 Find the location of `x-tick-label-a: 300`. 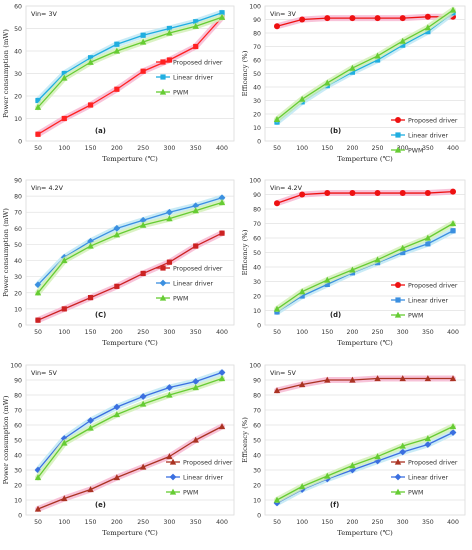

x-tick-label-a: 300 is located at coordinates (170, 148).